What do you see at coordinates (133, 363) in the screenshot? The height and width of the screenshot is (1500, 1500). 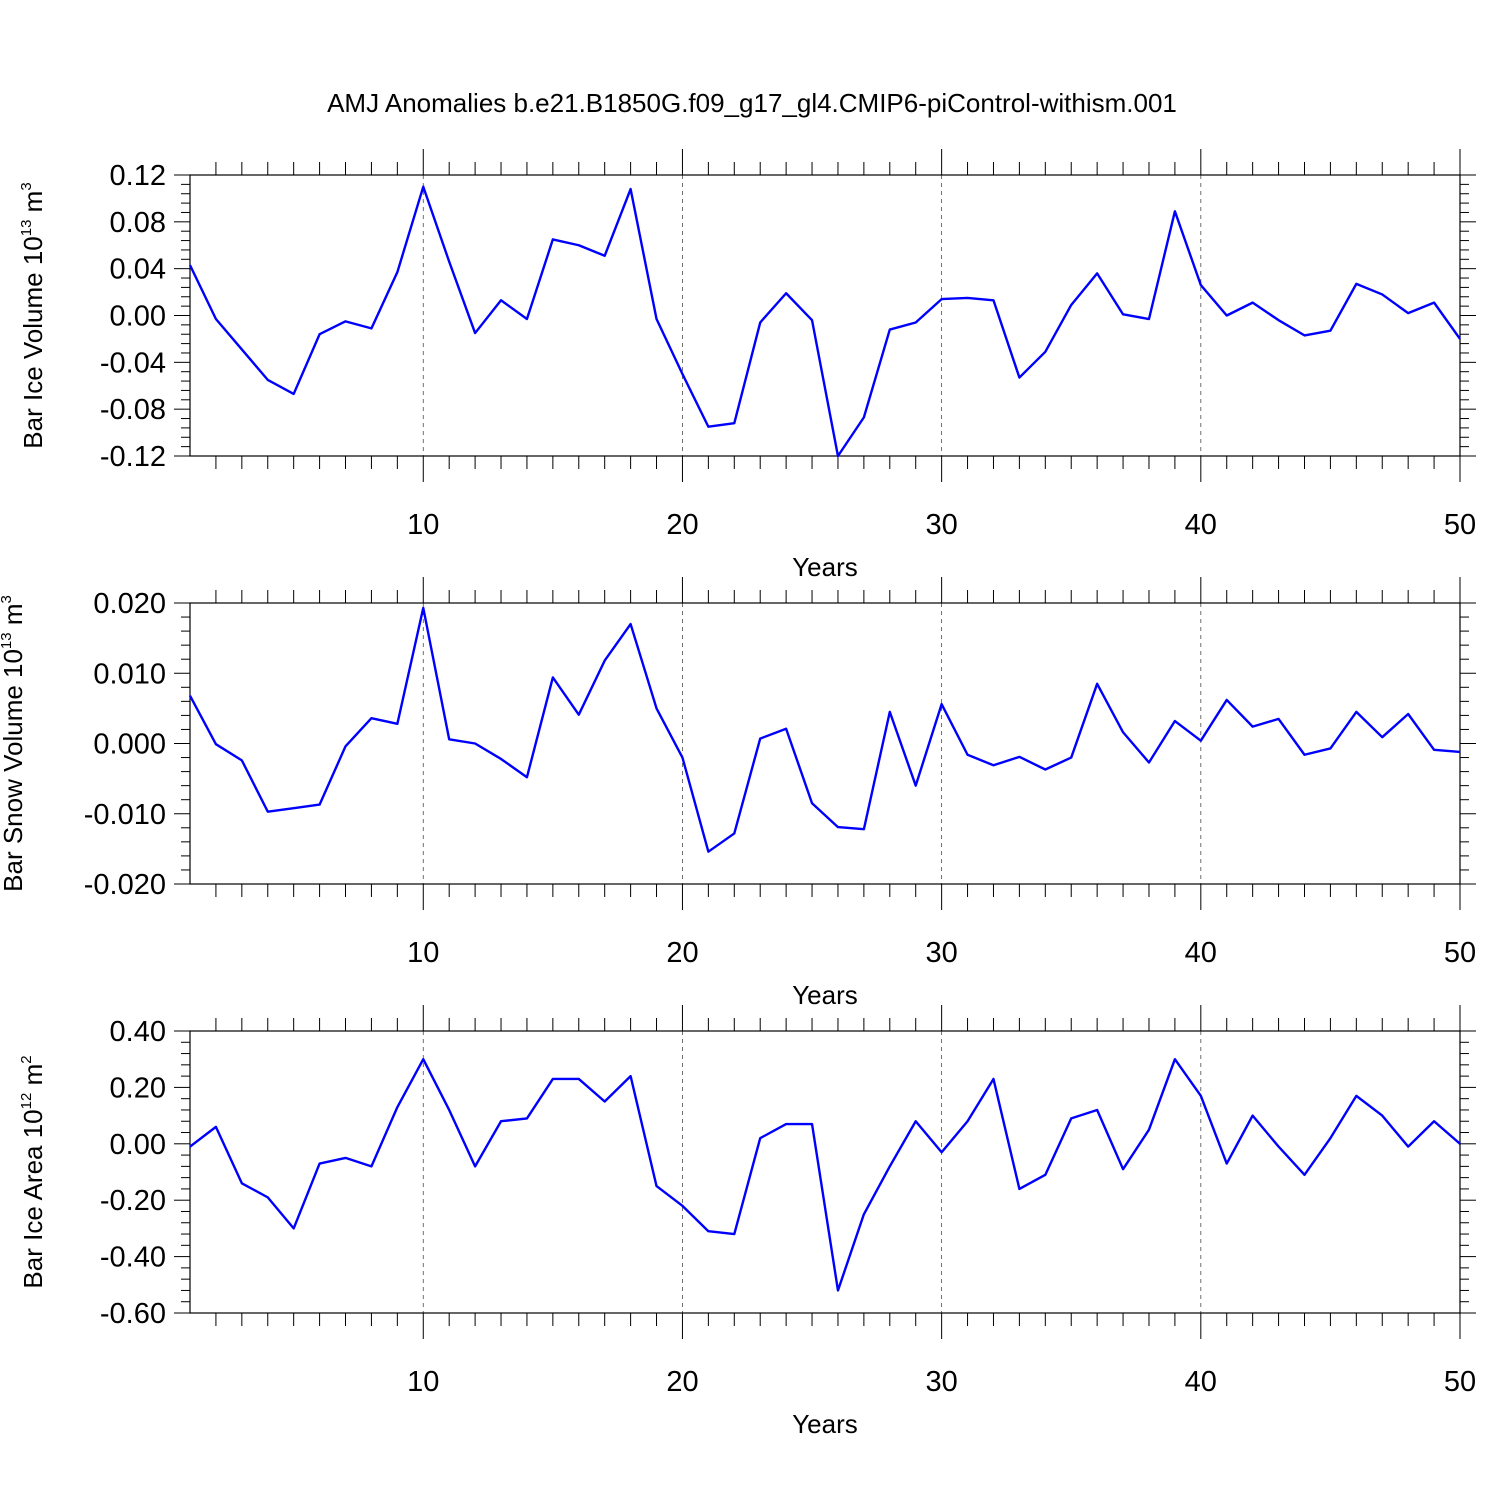 I see `y-tick-label: -0.04` at bounding box center [133, 363].